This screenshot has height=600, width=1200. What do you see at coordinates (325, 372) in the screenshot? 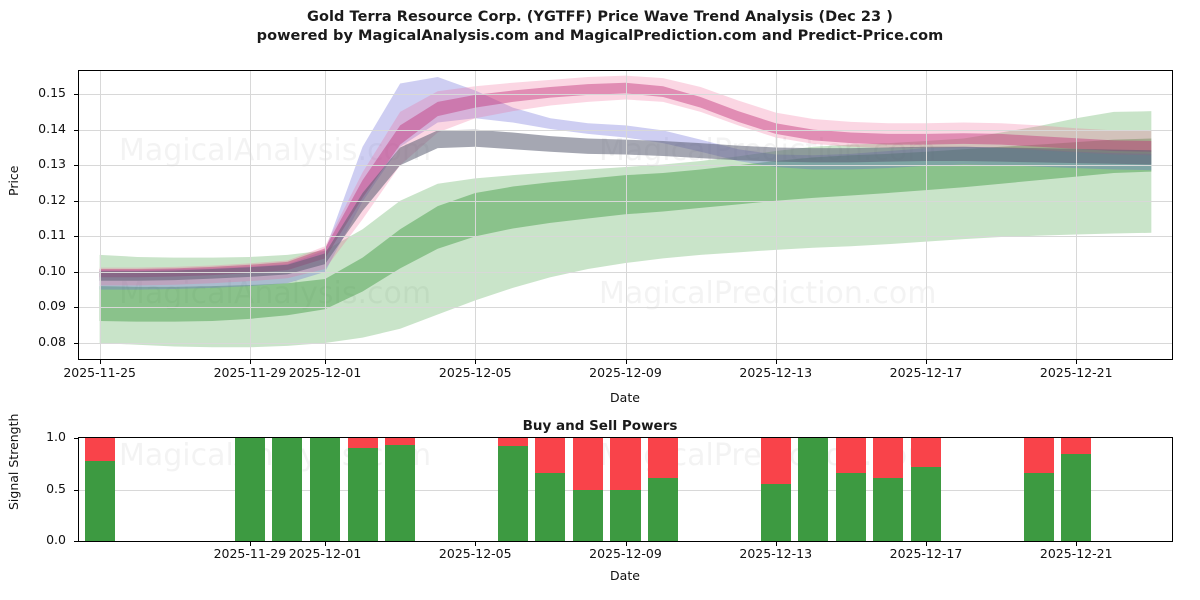
I see `price-x-tick: 2025-12-01` at bounding box center [325, 372].